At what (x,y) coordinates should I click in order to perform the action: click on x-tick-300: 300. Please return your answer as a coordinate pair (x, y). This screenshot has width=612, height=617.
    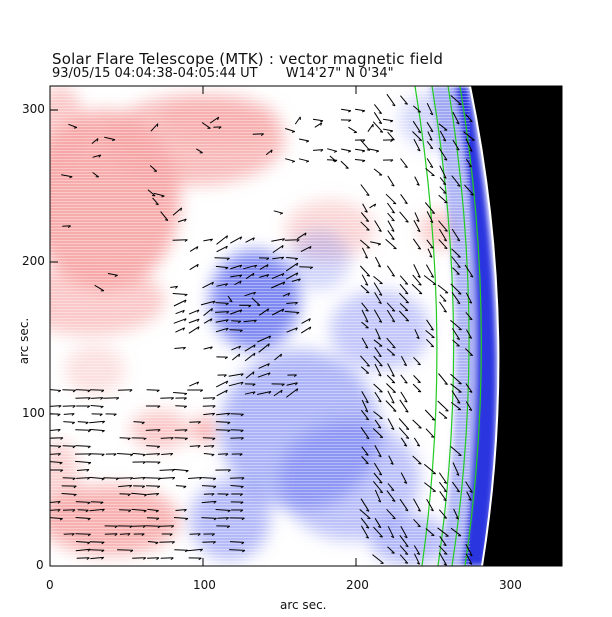
    Looking at the image, I should click on (510, 585).